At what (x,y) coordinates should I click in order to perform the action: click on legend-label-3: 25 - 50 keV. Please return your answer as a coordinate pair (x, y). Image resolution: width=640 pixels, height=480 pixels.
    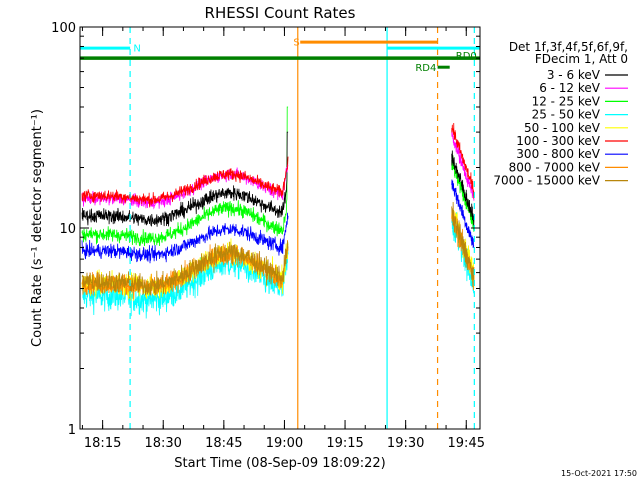
    Looking at the image, I should click on (566, 115).